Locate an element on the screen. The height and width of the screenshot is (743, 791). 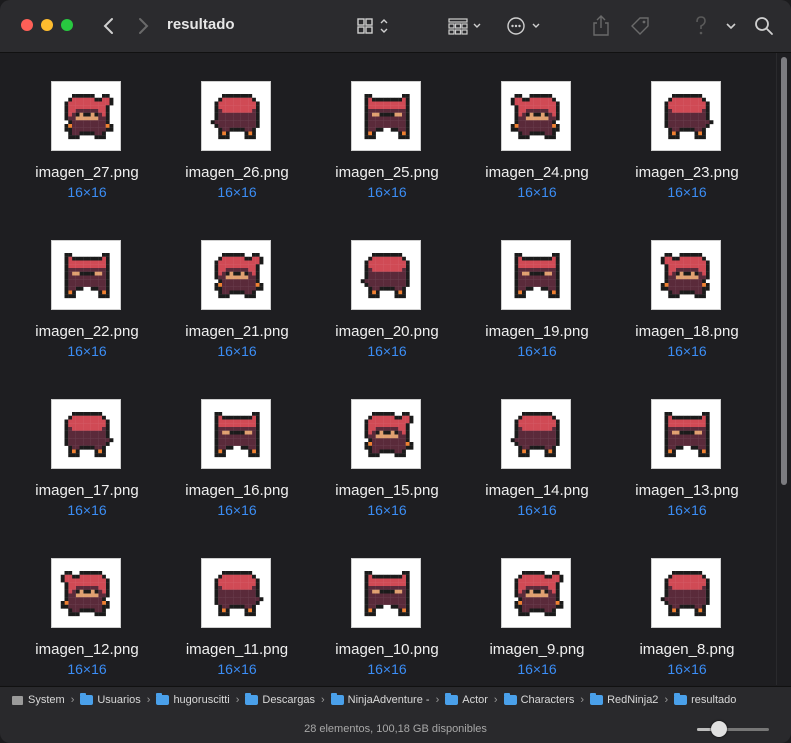
file-item: imagen_12.png 16×16 is located at coordinates (87, 605).